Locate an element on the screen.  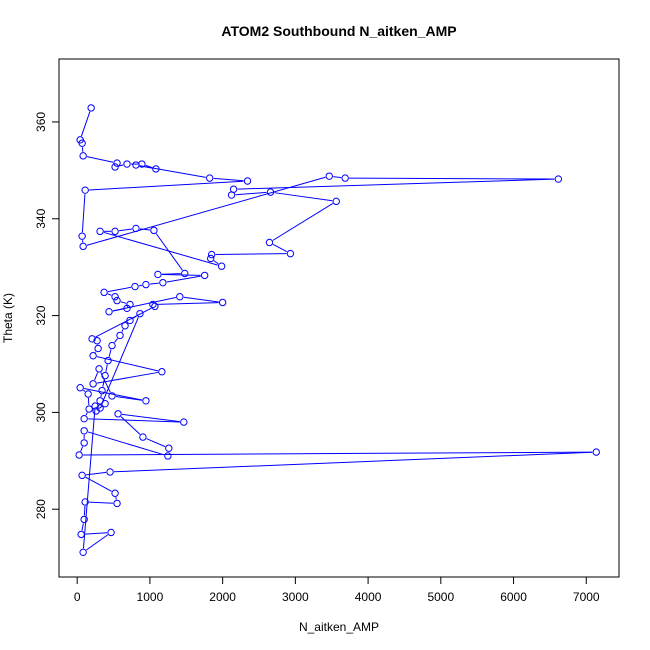
x-tick-label: 0 is located at coordinates (77, 597).